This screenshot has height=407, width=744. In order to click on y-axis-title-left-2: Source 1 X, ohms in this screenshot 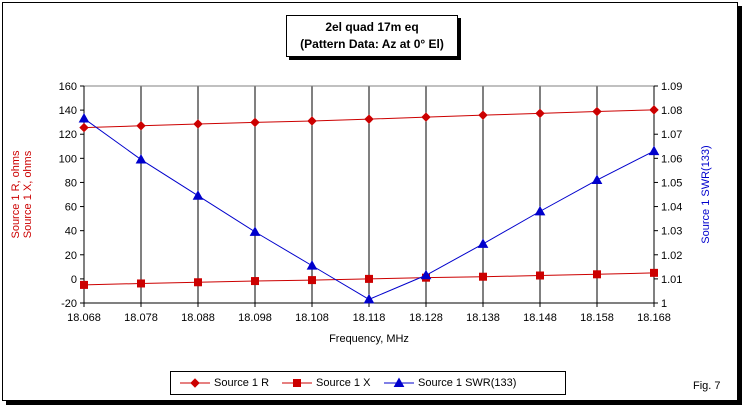, I will do `click(28, 194)`.